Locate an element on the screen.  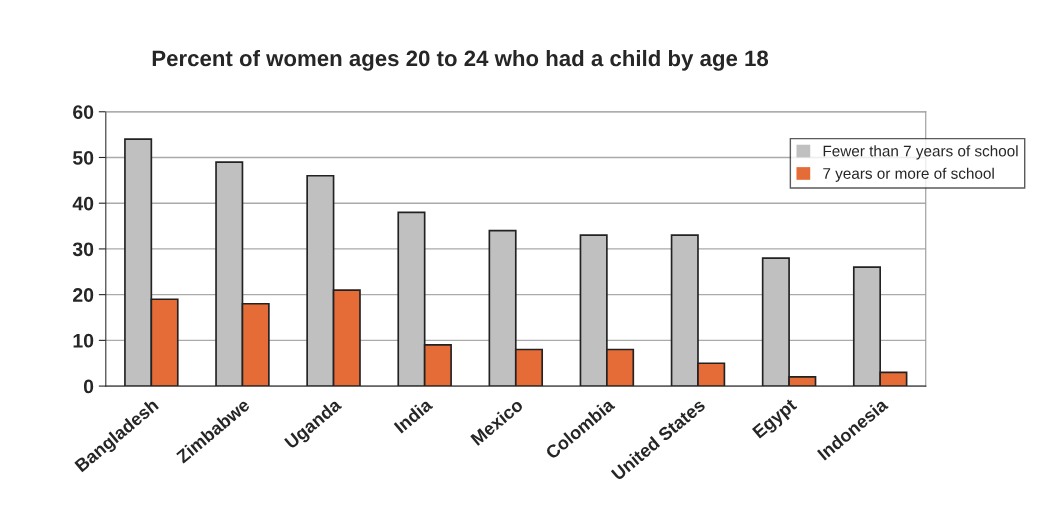
y-tick-label: 30 is located at coordinates (83, 249).